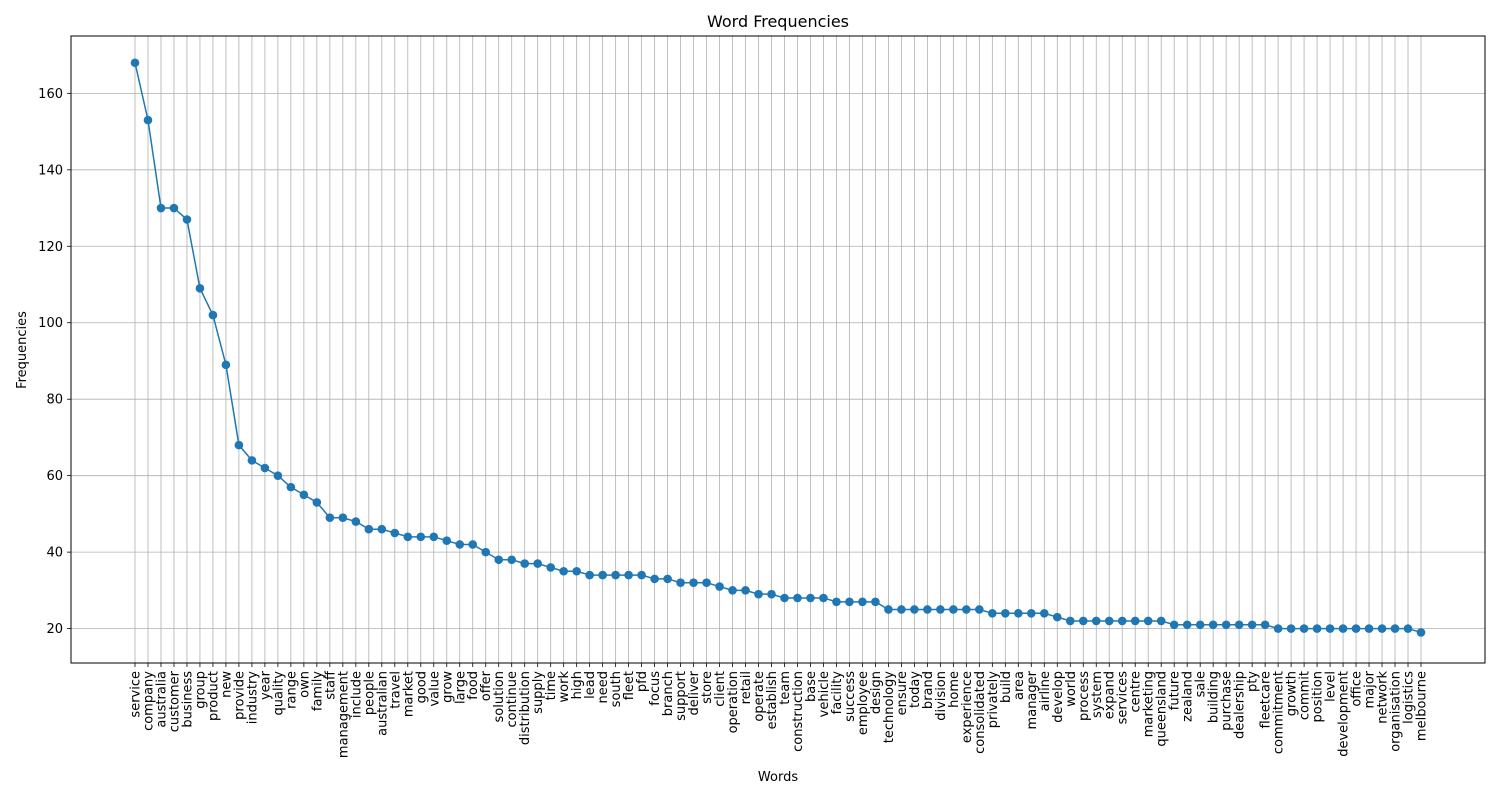  What do you see at coordinates (187, 699) in the screenshot?
I see `x-tick-label: business` at bounding box center [187, 699].